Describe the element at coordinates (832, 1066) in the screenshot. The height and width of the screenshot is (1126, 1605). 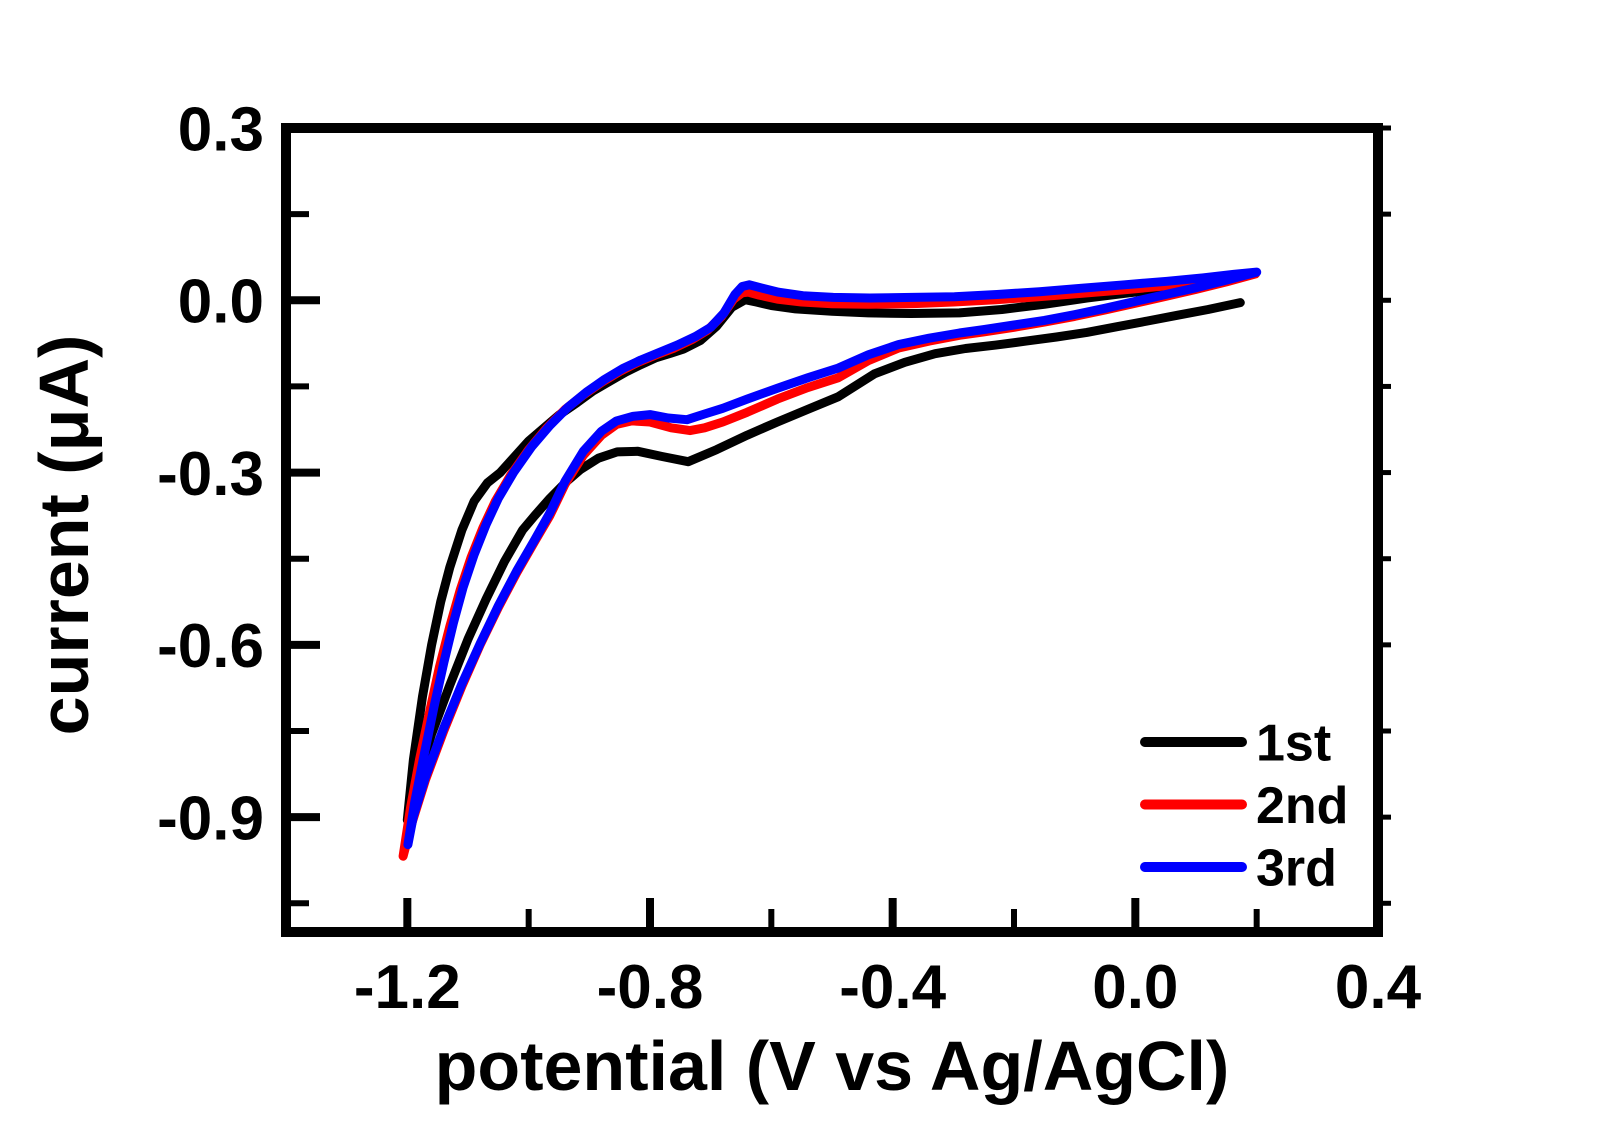
I see `x-axis-title: potential (V vs Ag/AgCl)` at that location.